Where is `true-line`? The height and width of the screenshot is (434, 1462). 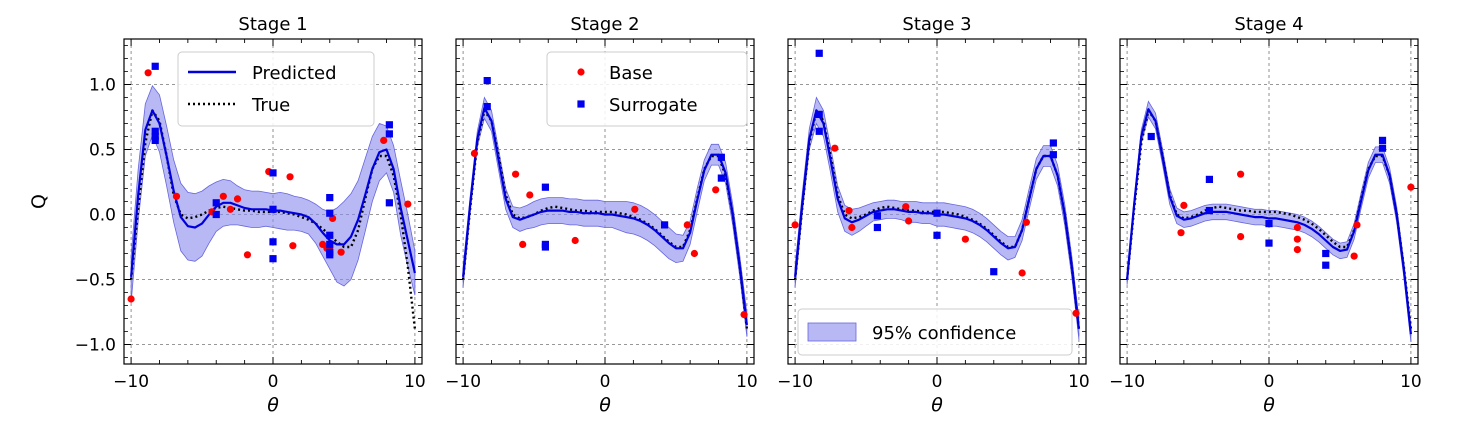 true-line is located at coordinates (605, 219).